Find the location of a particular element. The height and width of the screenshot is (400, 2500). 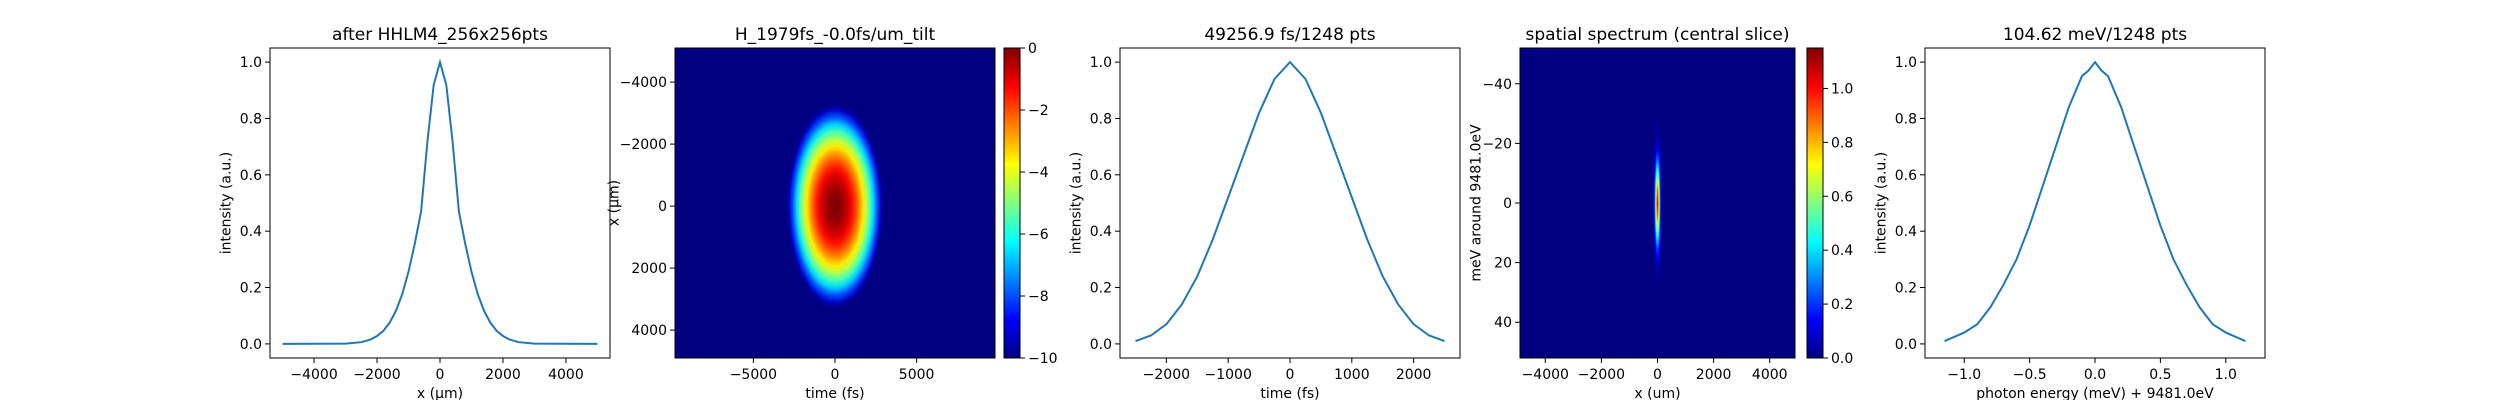

chart-title: after HHLM4_256x256pts is located at coordinates (440, 35).